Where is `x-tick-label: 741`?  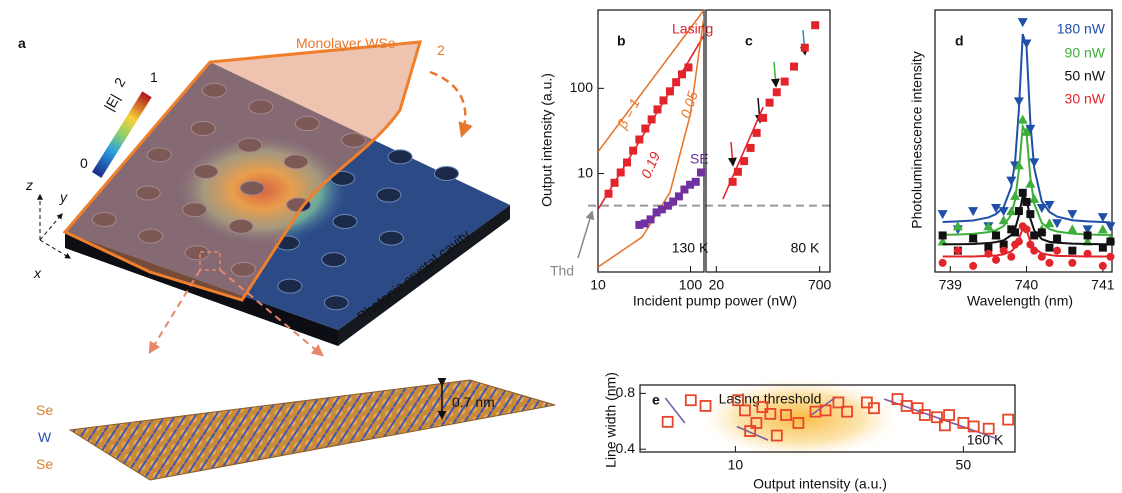
x-tick-label: 741 is located at coordinates (1103, 285).